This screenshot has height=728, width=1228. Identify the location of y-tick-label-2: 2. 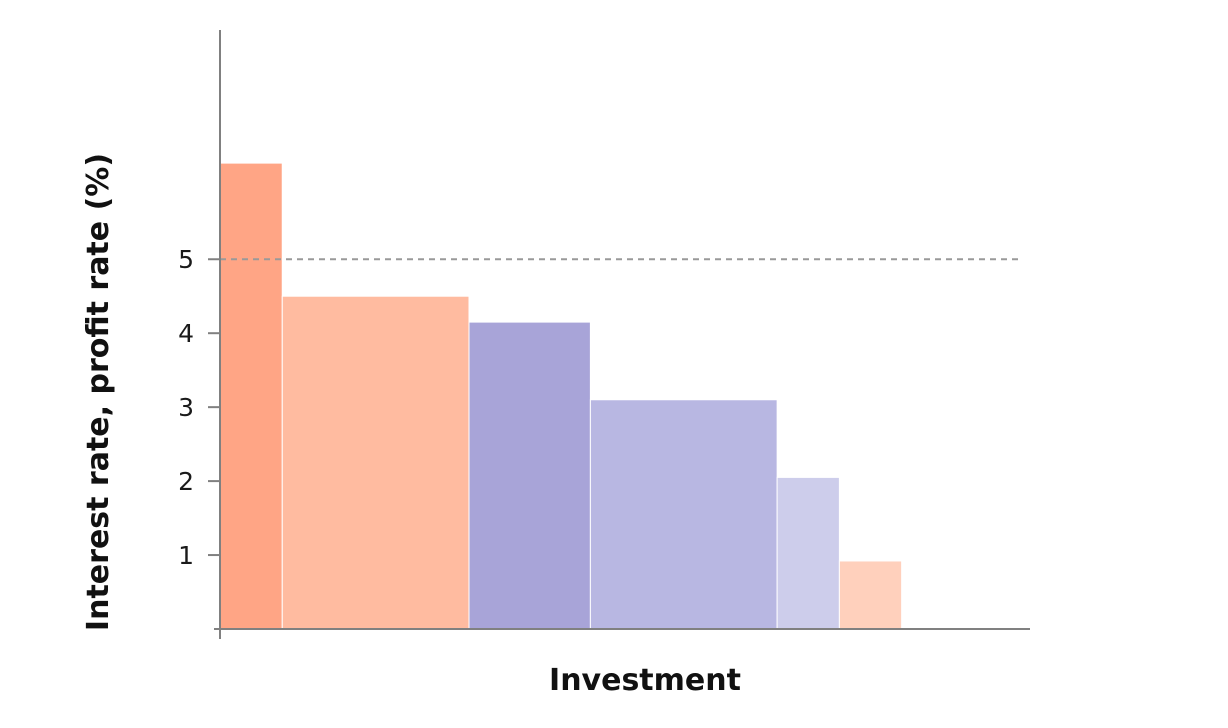
(186, 481).